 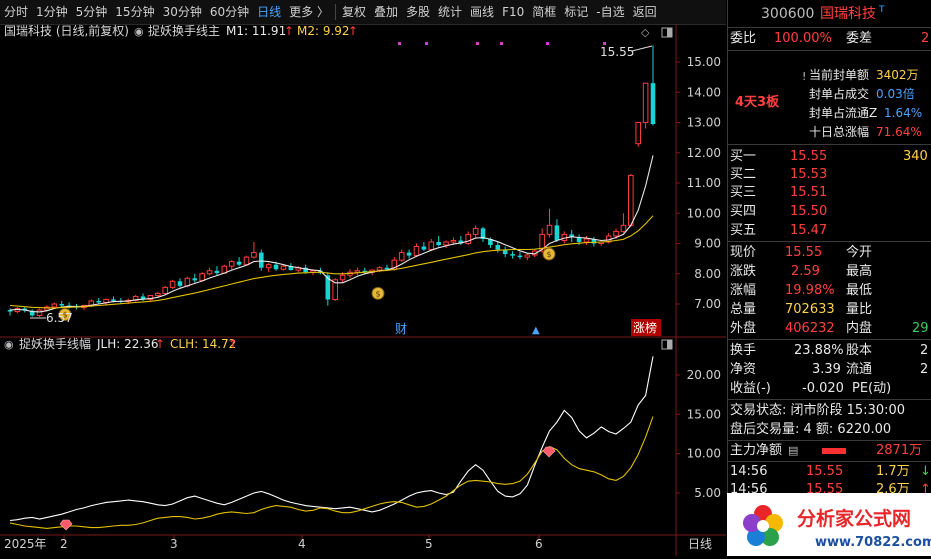 What do you see at coordinates (829, 212) in the screenshot?
I see `bid-row-4: 买四 15.50` at bounding box center [829, 212].